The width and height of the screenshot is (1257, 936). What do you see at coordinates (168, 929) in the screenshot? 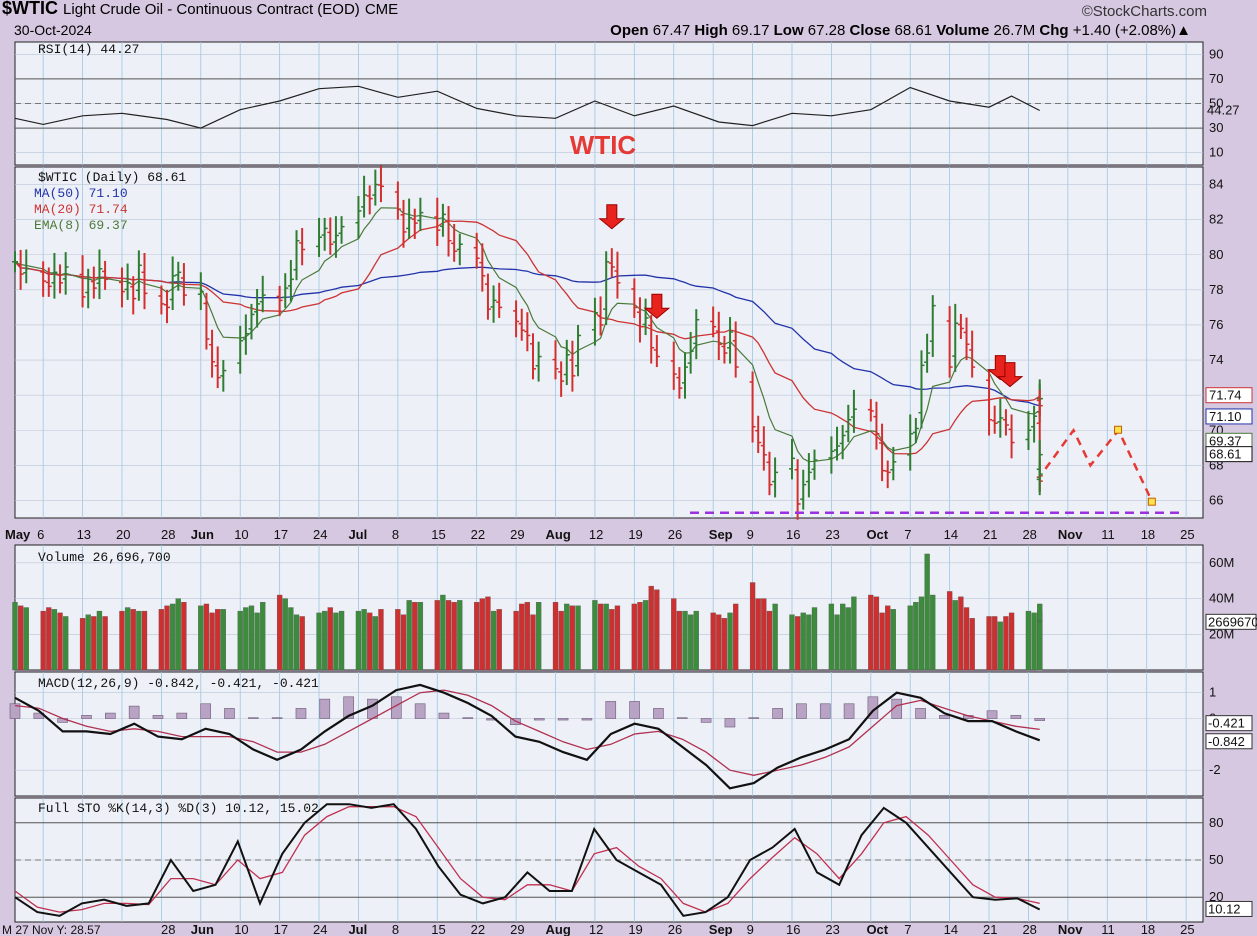
I see `bottom-tick-label: 28` at bounding box center [168, 929].